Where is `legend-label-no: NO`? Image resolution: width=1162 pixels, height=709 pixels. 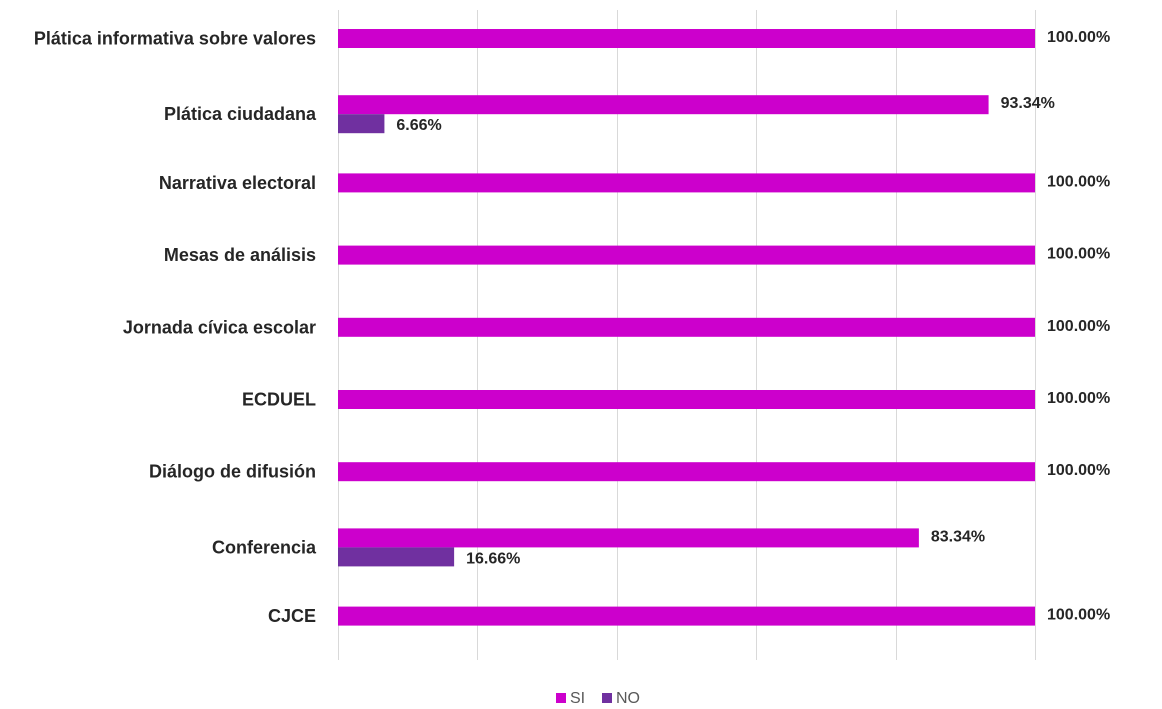
legend-label-no: NO is located at coordinates (628, 698).